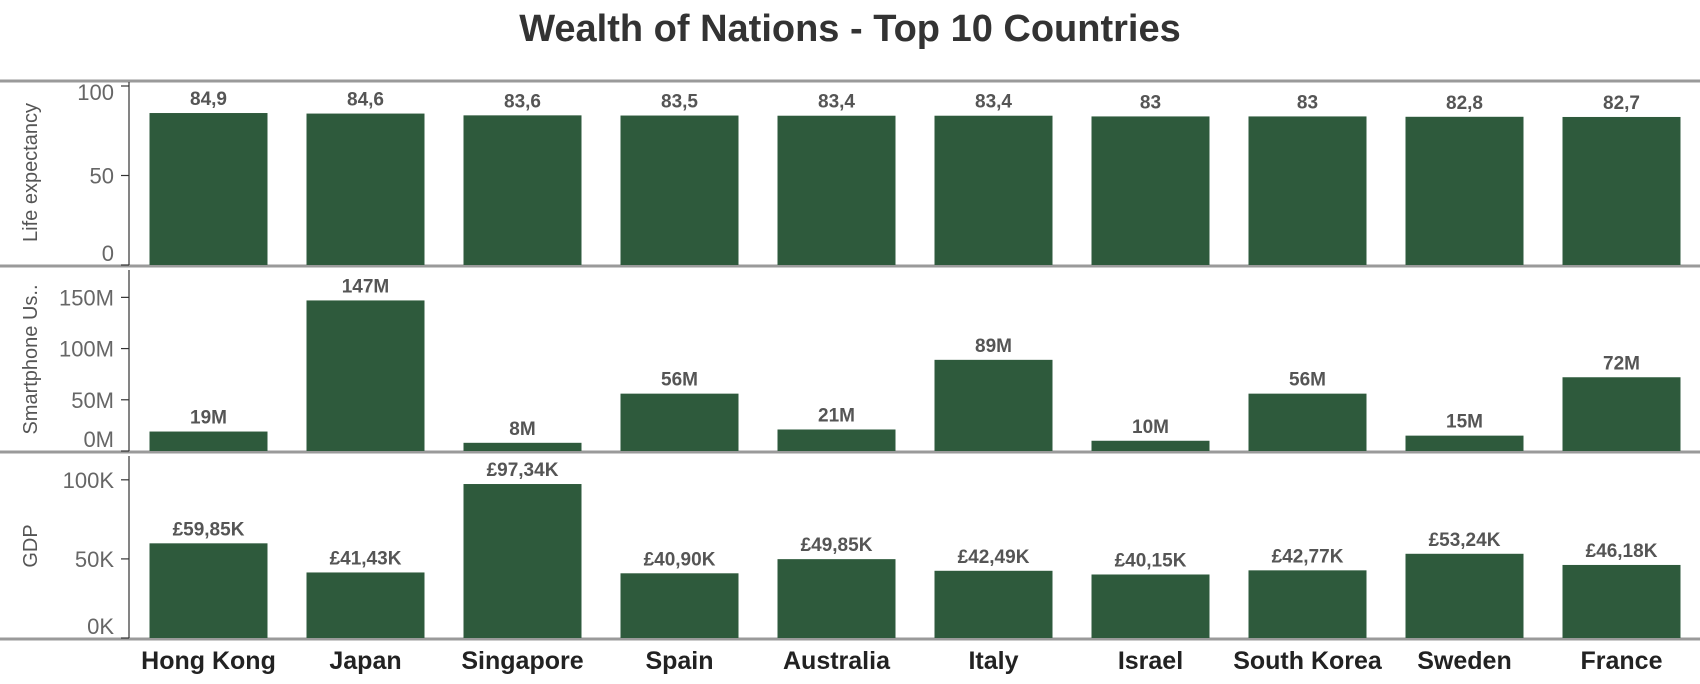  Describe the element at coordinates (108, 253) in the screenshot. I see `y-tick-label: 0` at that location.